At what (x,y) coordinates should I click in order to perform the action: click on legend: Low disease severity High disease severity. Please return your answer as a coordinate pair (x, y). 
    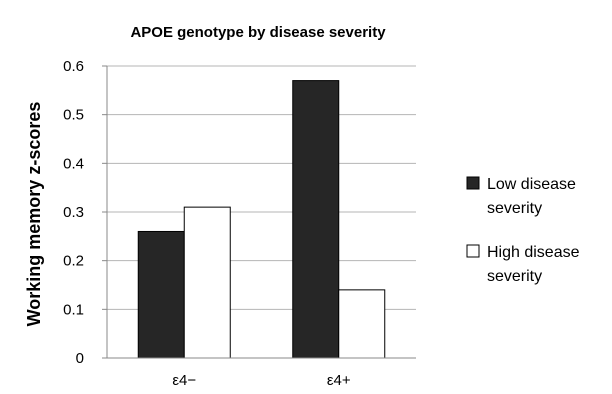
    Looking at the image, I should click on (523, 230).